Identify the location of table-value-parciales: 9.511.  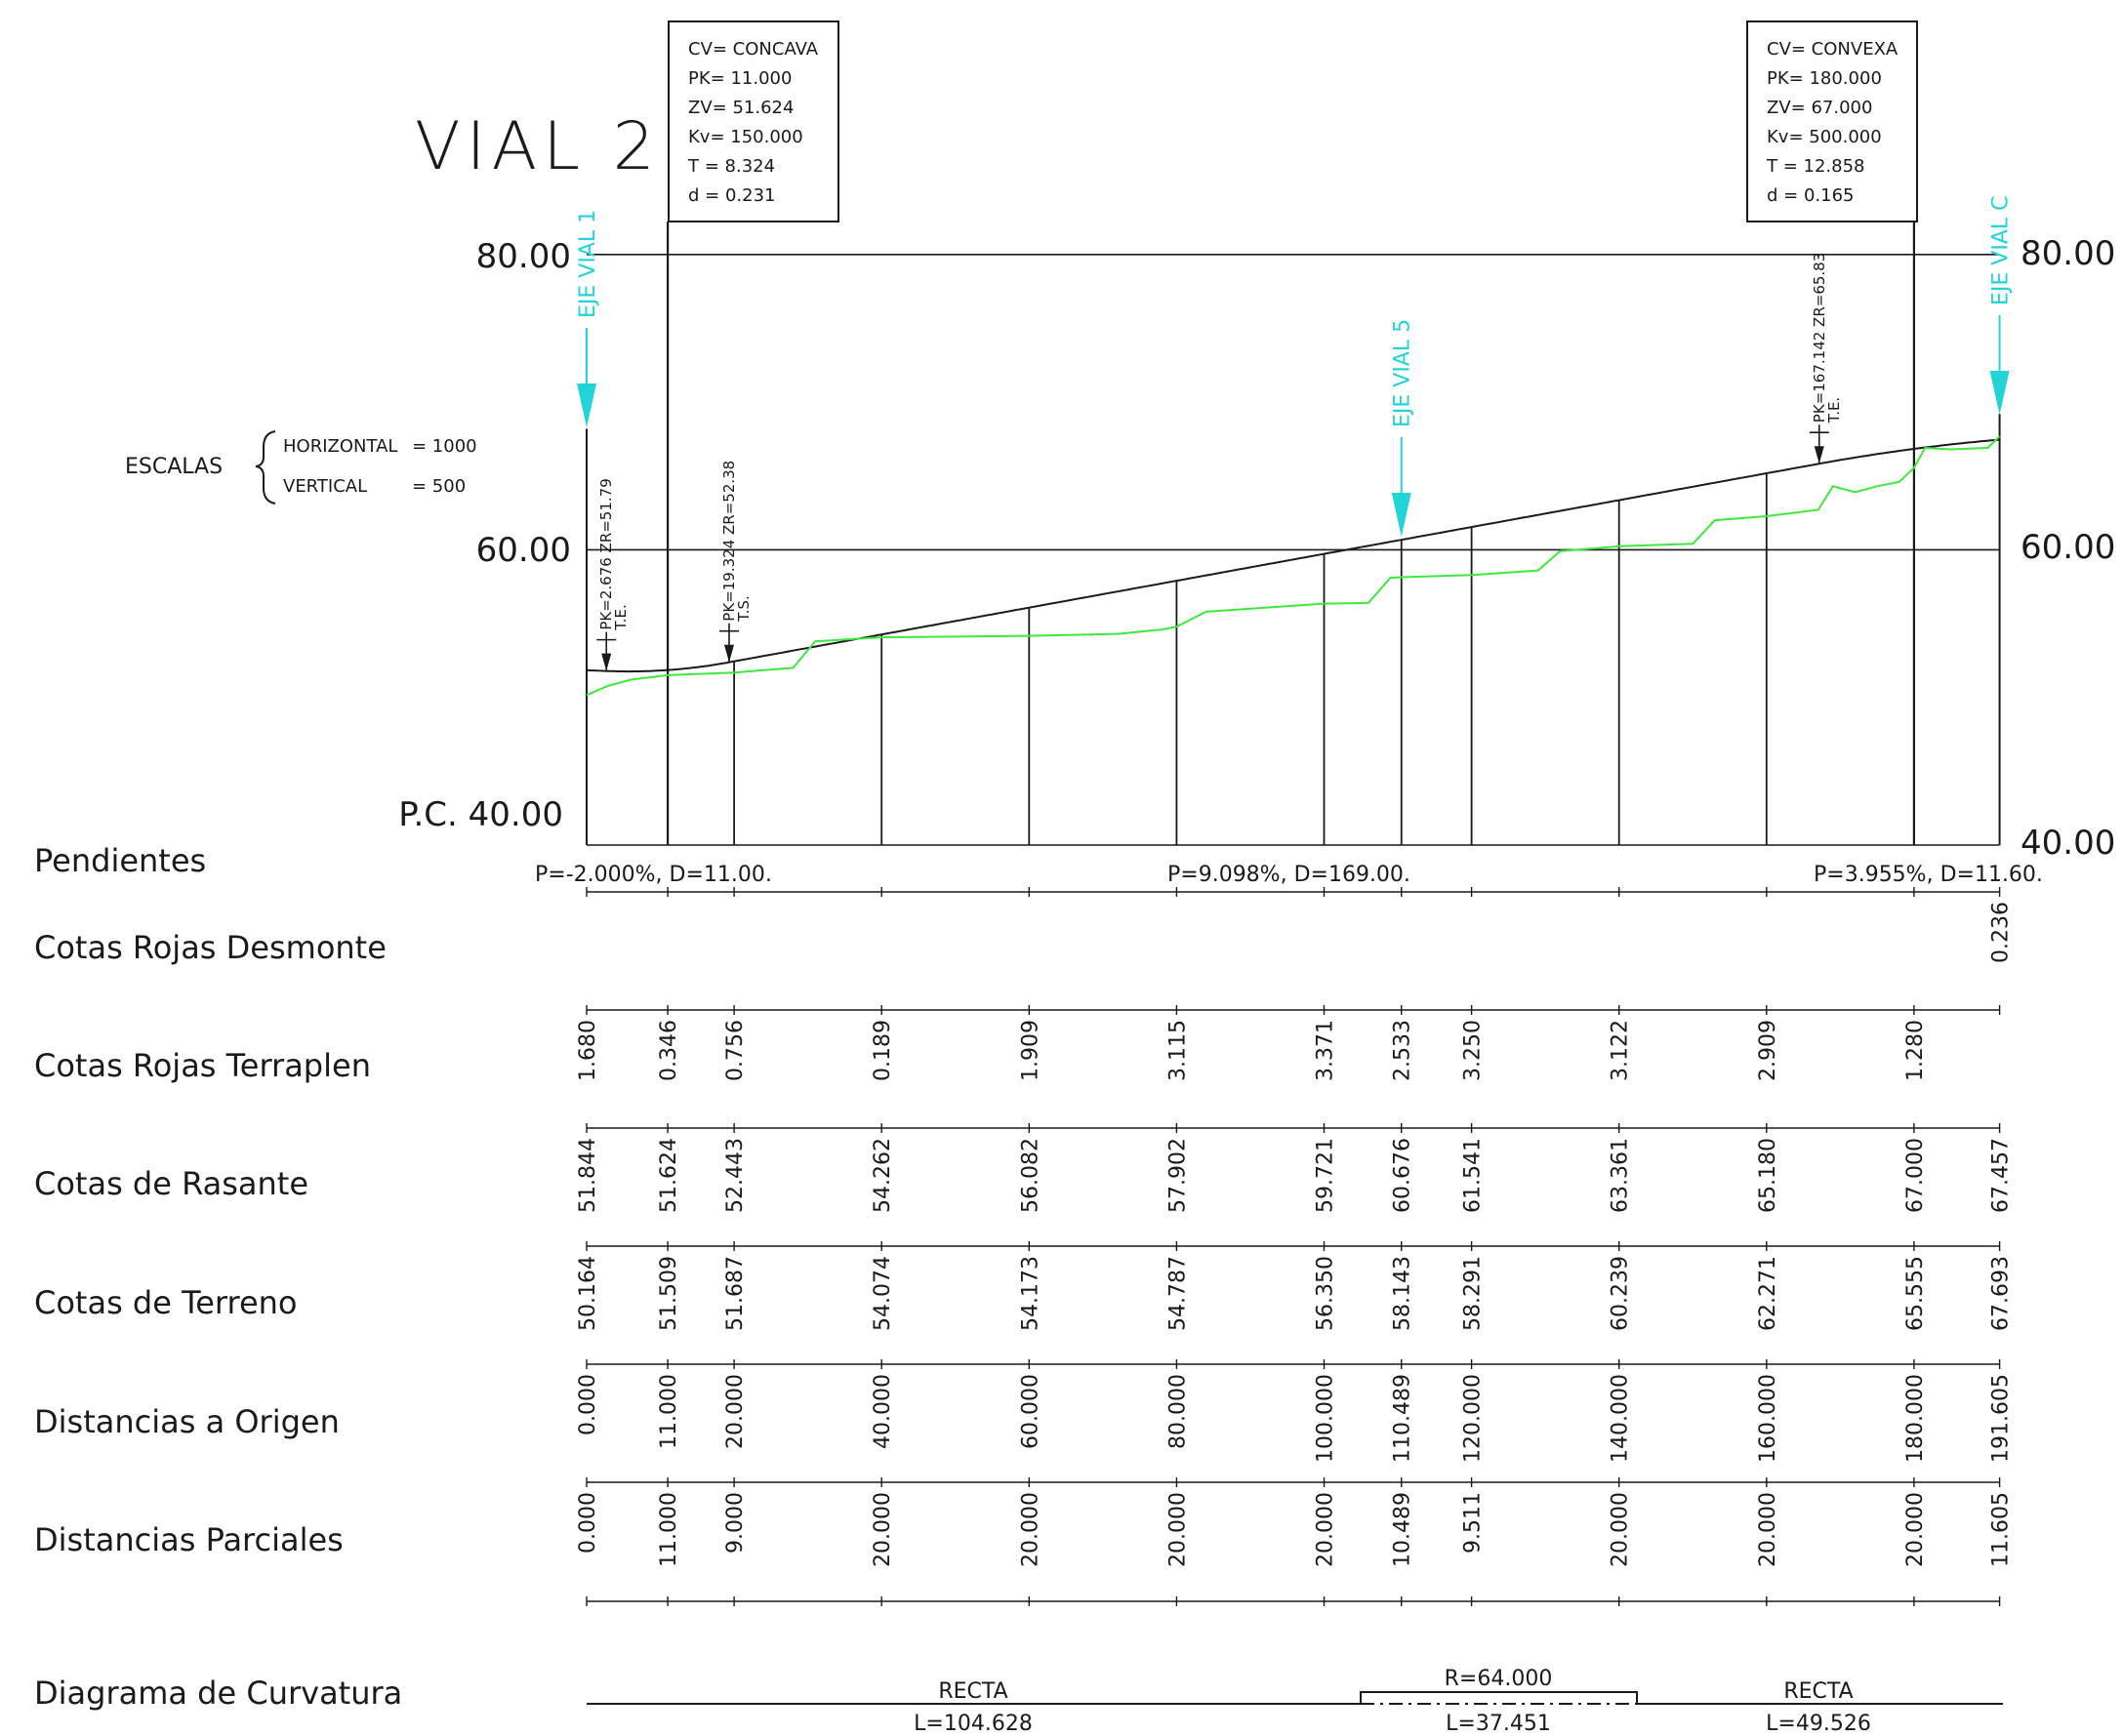
(1474, 1523).